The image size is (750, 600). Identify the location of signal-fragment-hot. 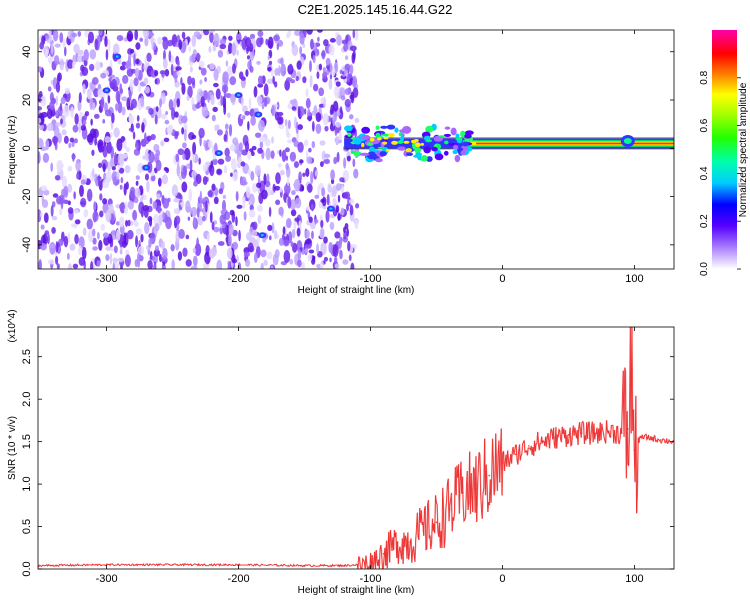
(459, 139).